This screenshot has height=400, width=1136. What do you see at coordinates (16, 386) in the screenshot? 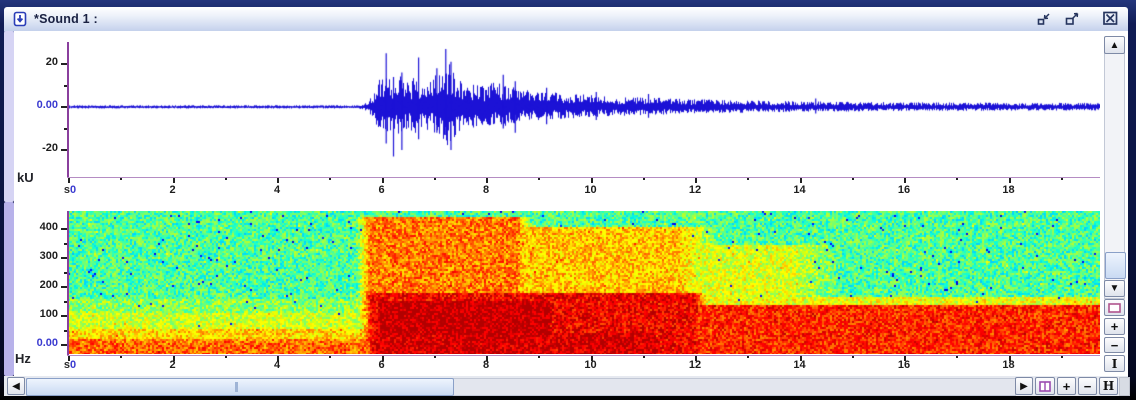
I see `scroll-left-button: ◀` at bounding box center [16, 386].